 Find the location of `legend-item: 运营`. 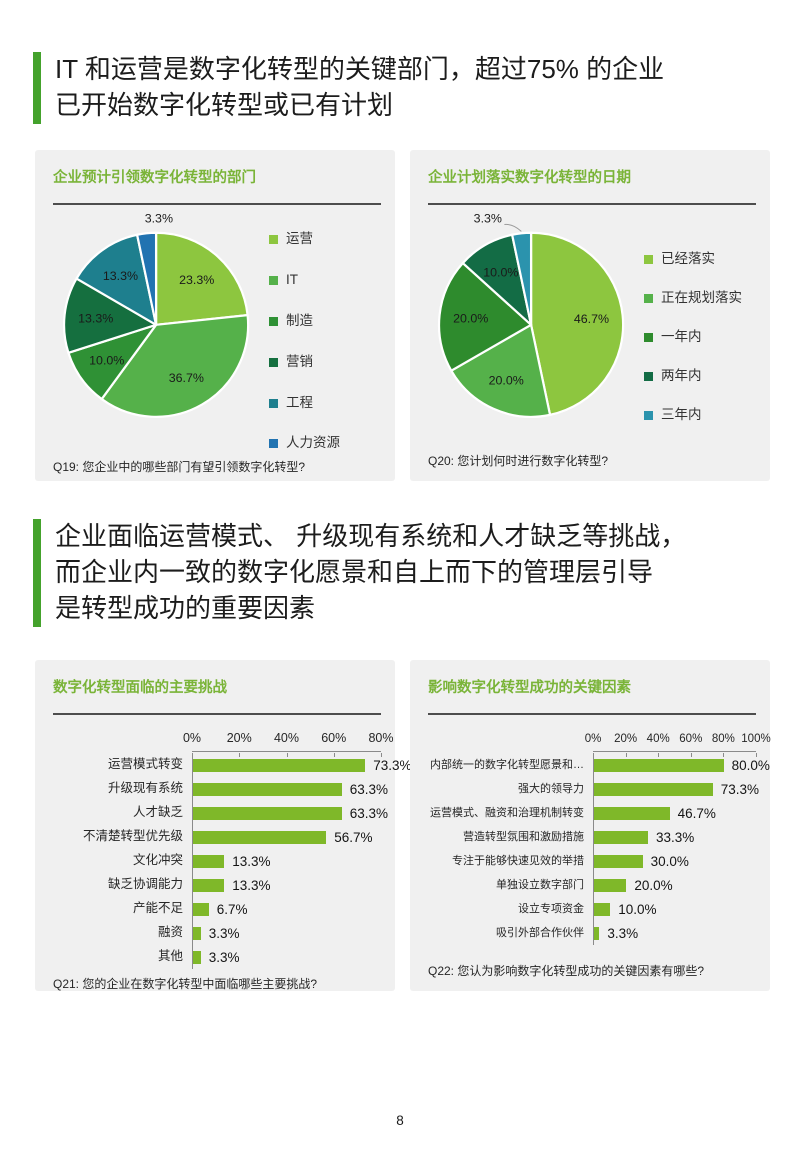

legend-item: 运营 is located at coordinates (325, 239).